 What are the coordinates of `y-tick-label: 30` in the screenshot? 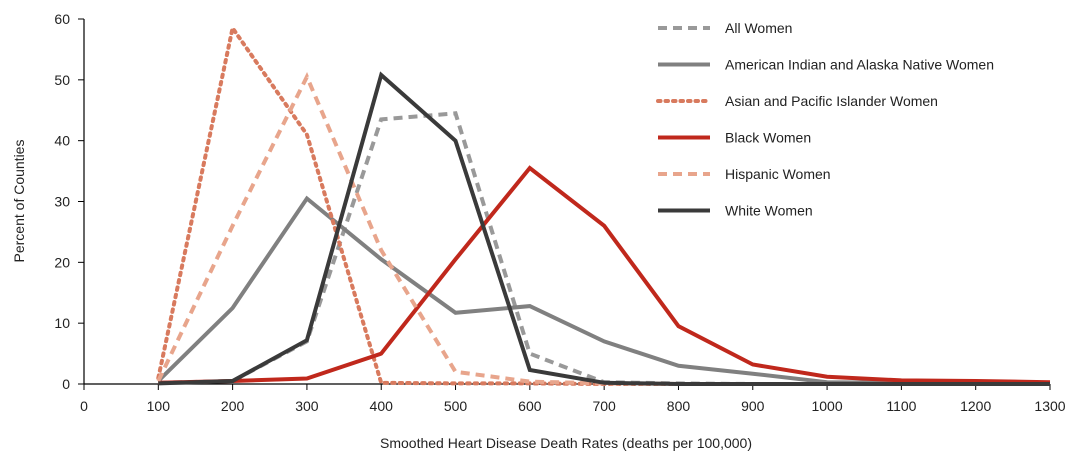 It's located at (62, 202).